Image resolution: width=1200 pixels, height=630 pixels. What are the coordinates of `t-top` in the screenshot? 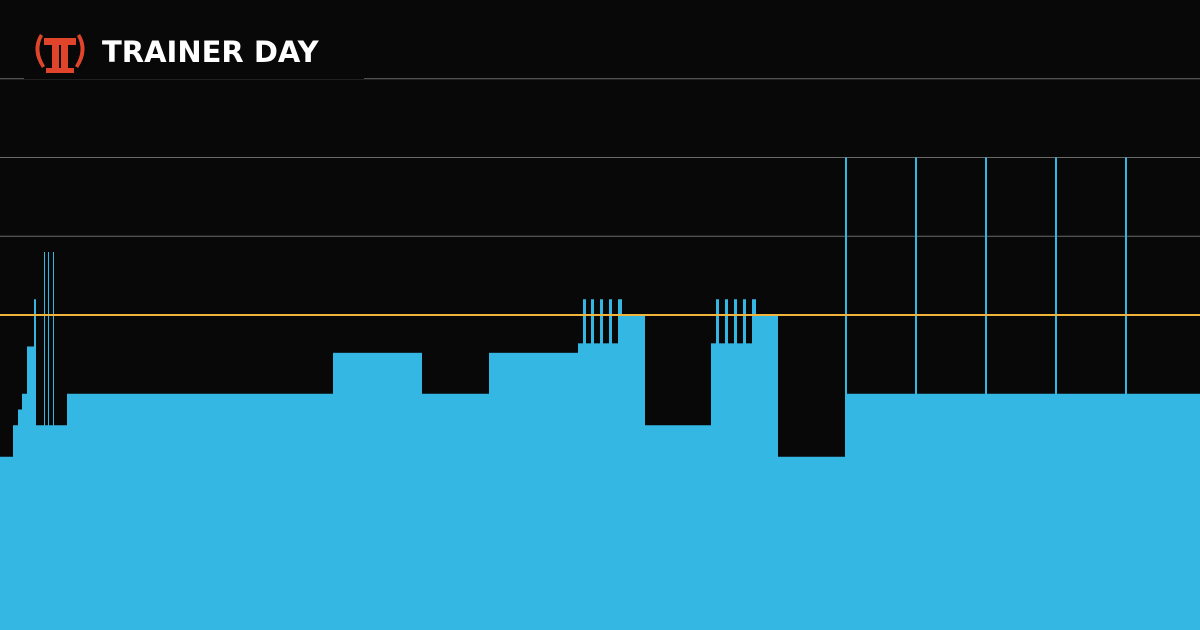 It's located at (60, 41).